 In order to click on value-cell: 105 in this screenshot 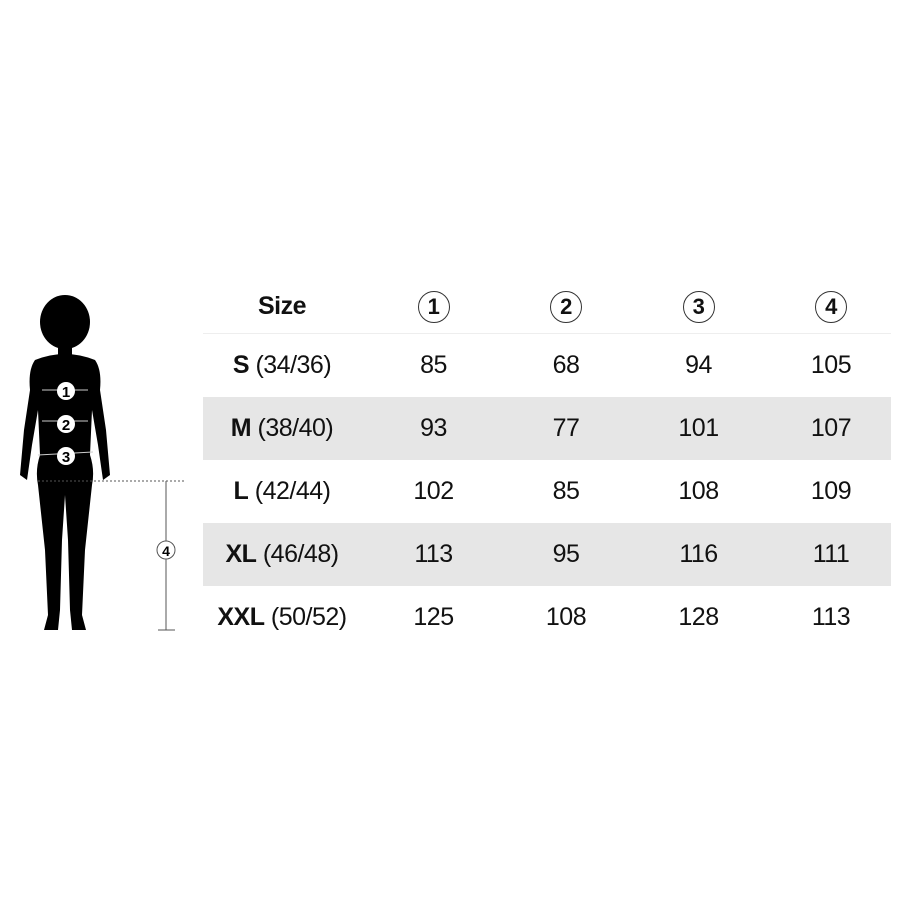, I will do `click(831, 365)`.